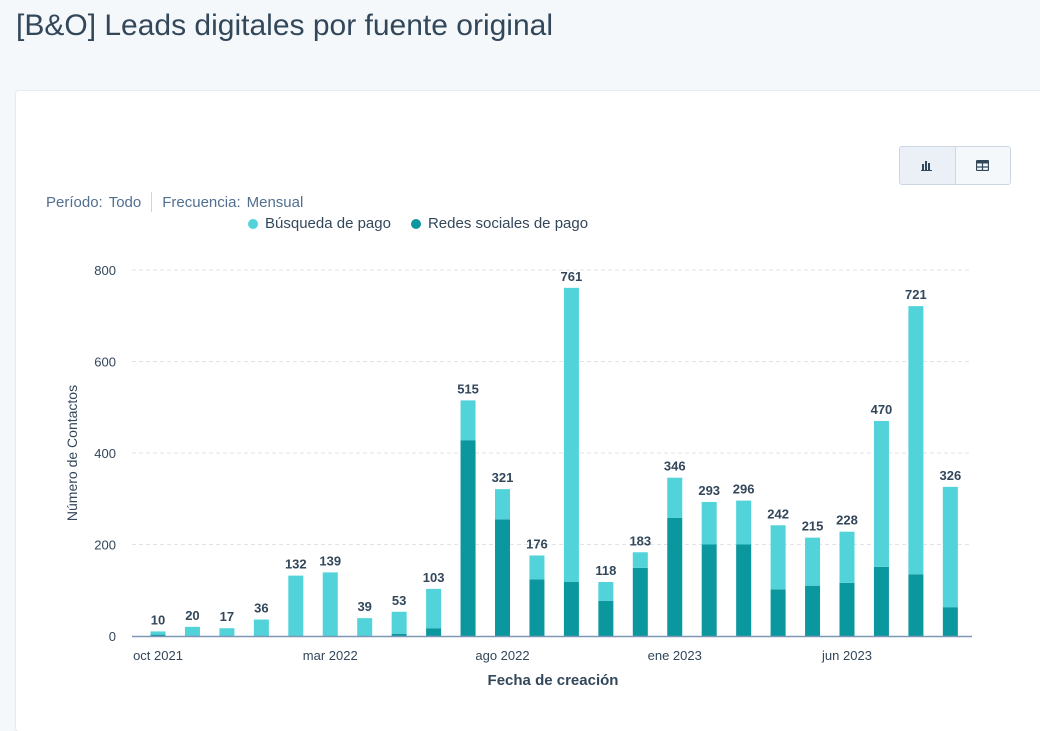 This screenshot has height=731, width=1040. I want to click on bar-total-label: 470, so click(882, 409).